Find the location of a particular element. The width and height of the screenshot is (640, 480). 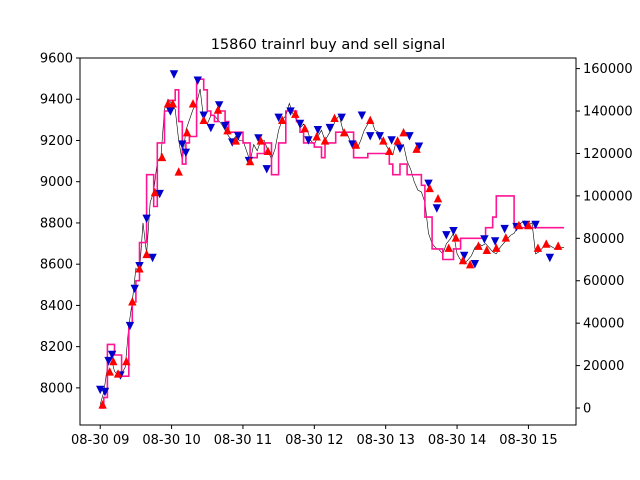

y-tick-label: 9000 is located at coordinates (56, 182).